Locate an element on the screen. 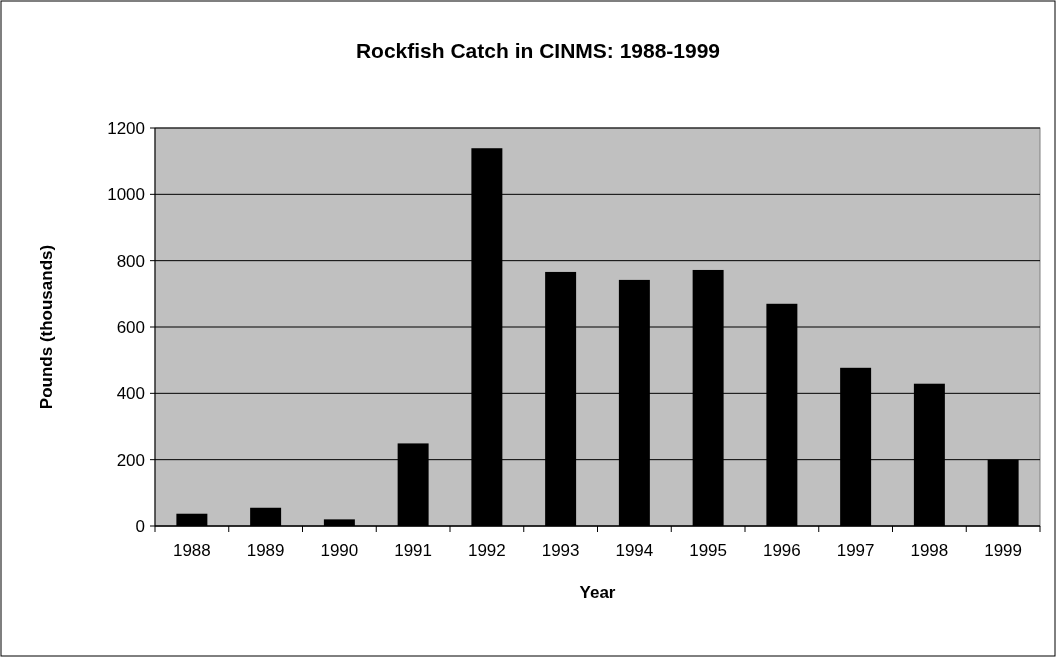  x-tick-label: 1994 is located at coordinates (634, 550).